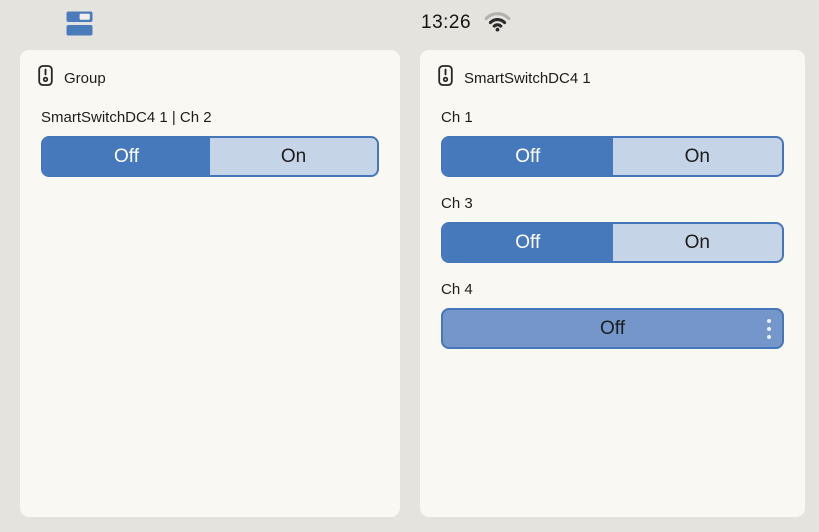  I want to click on channel-ch4: Ch 4 Off, so click(612, 315).